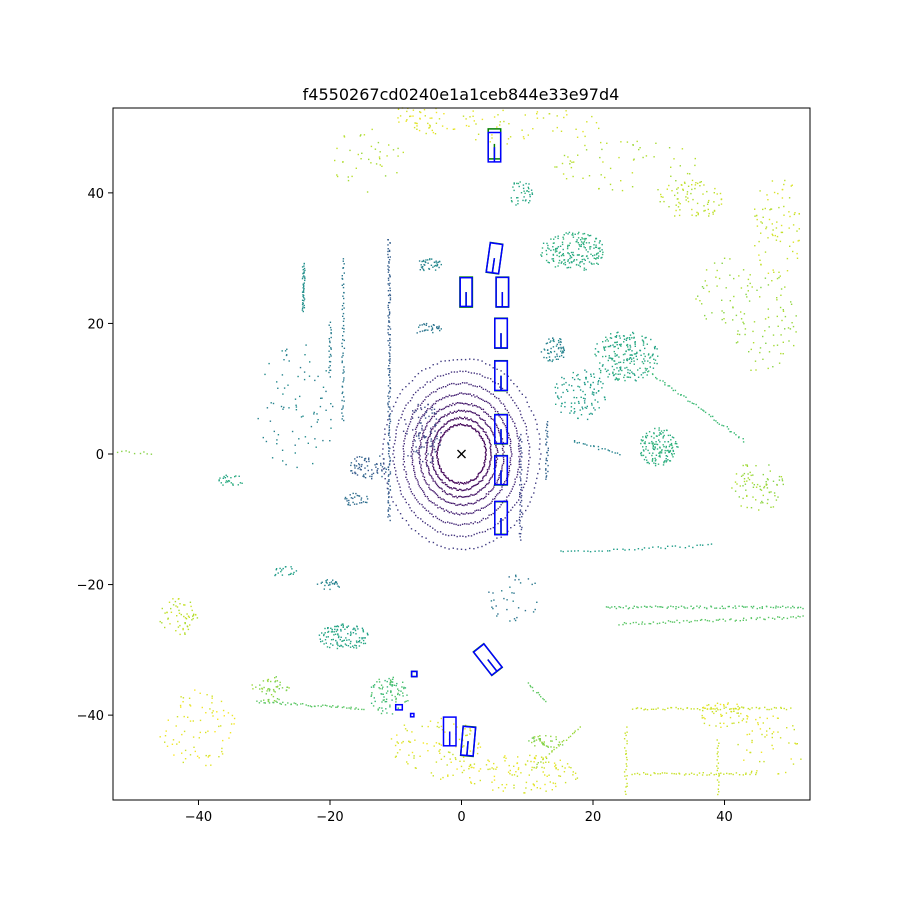 The height and width of the screenshot is (900, 900). Describe the element at coordinates (452, 443) in the screenshot. I see `bounding-boxes` at that location.